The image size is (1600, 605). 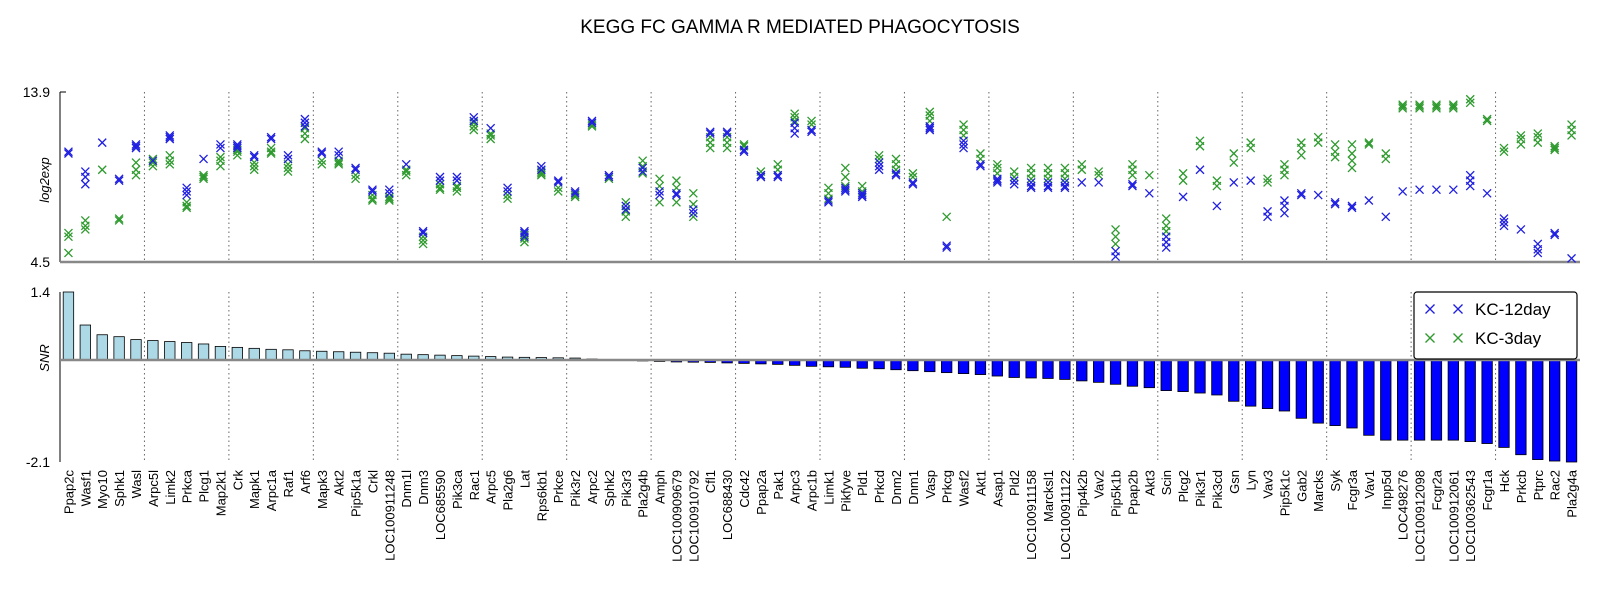 What do you see at coordinates (1436, 489) in the screenshot?
I see `x-tick-label: Fcgr2a` at bounding box center [1436, 489].